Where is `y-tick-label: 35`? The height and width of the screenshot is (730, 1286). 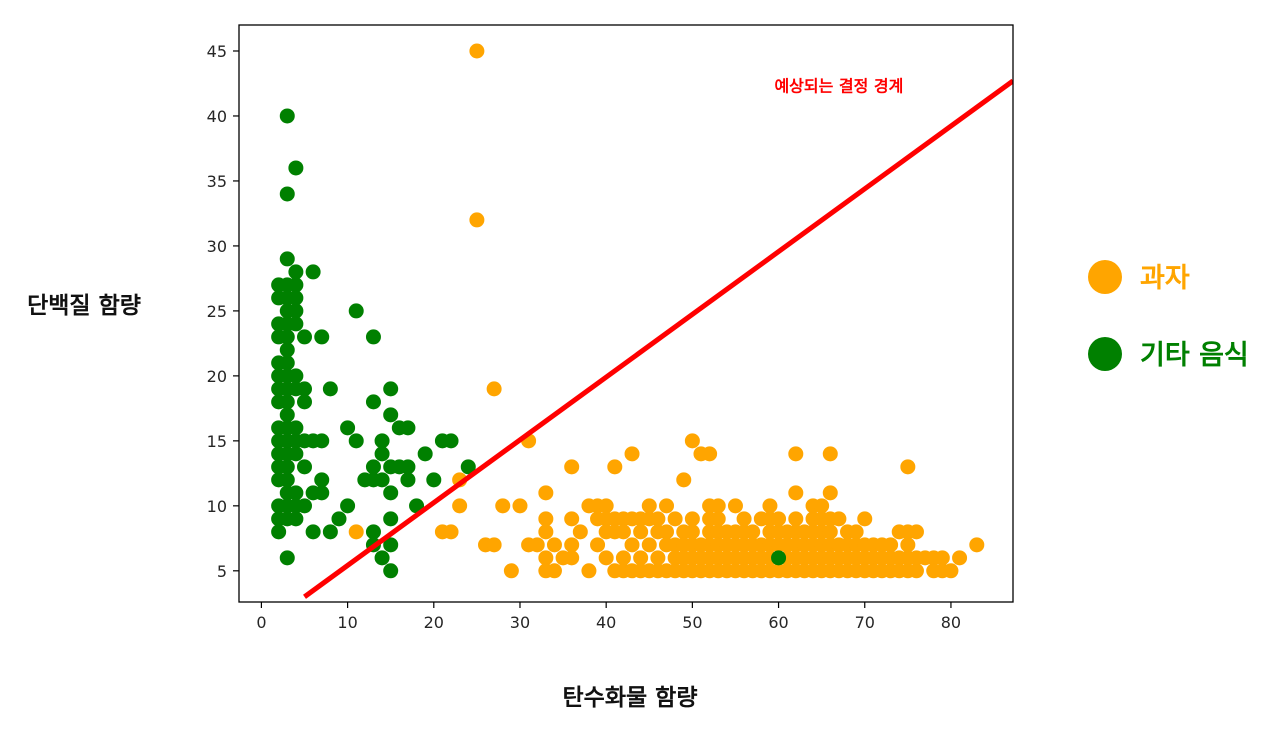
y-tick-label: 35 is located at coordinates (217, 181).